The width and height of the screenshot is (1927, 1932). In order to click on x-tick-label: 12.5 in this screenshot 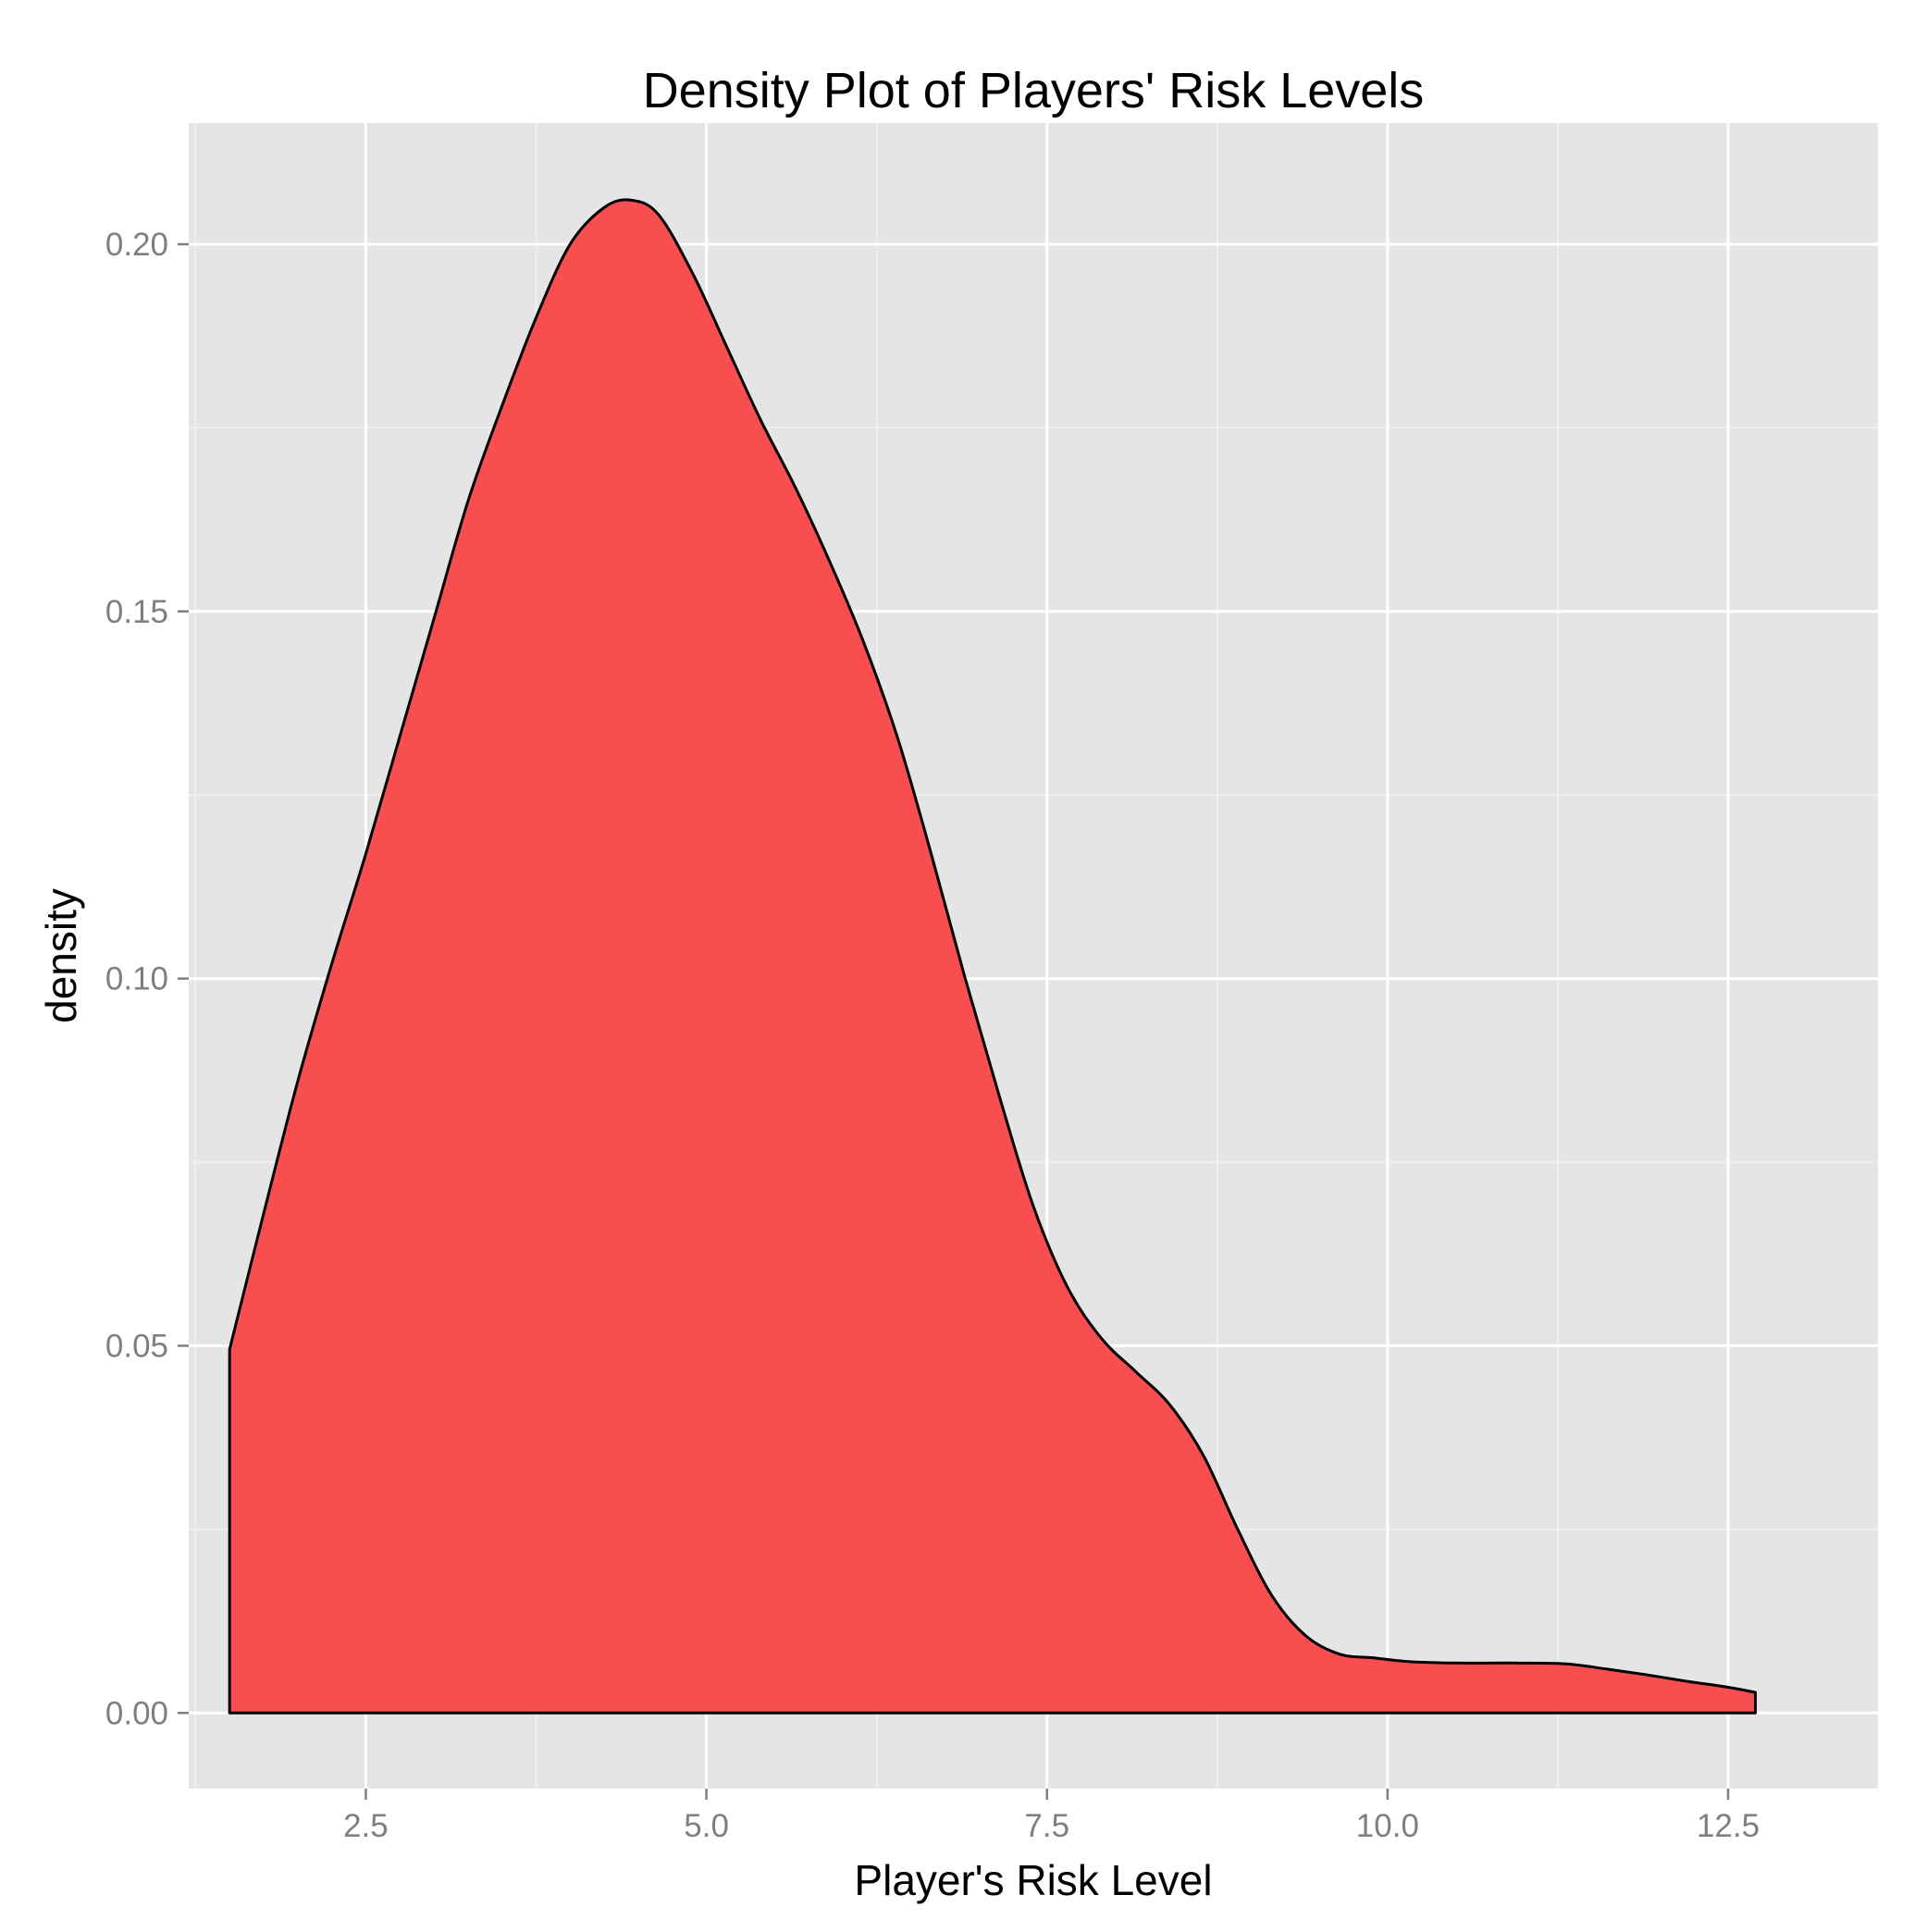, I will do `click(1728, 1826)`.